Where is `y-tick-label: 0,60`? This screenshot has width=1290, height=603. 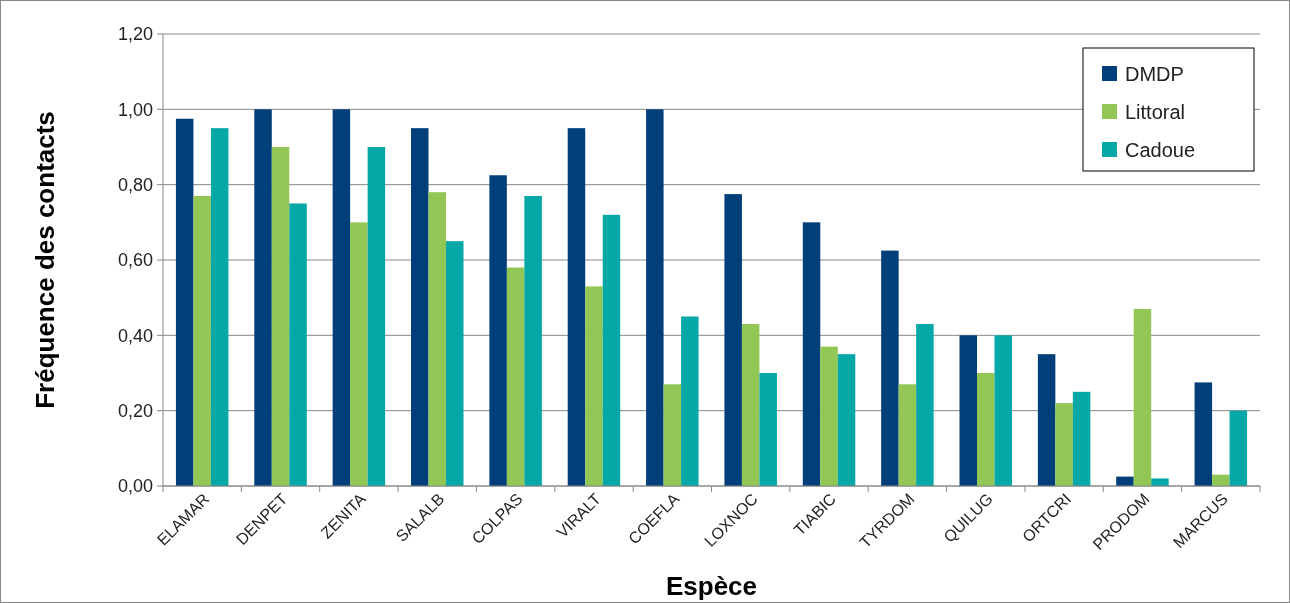 y-tick-label: 0,60 is located at coordinates (135, 260).